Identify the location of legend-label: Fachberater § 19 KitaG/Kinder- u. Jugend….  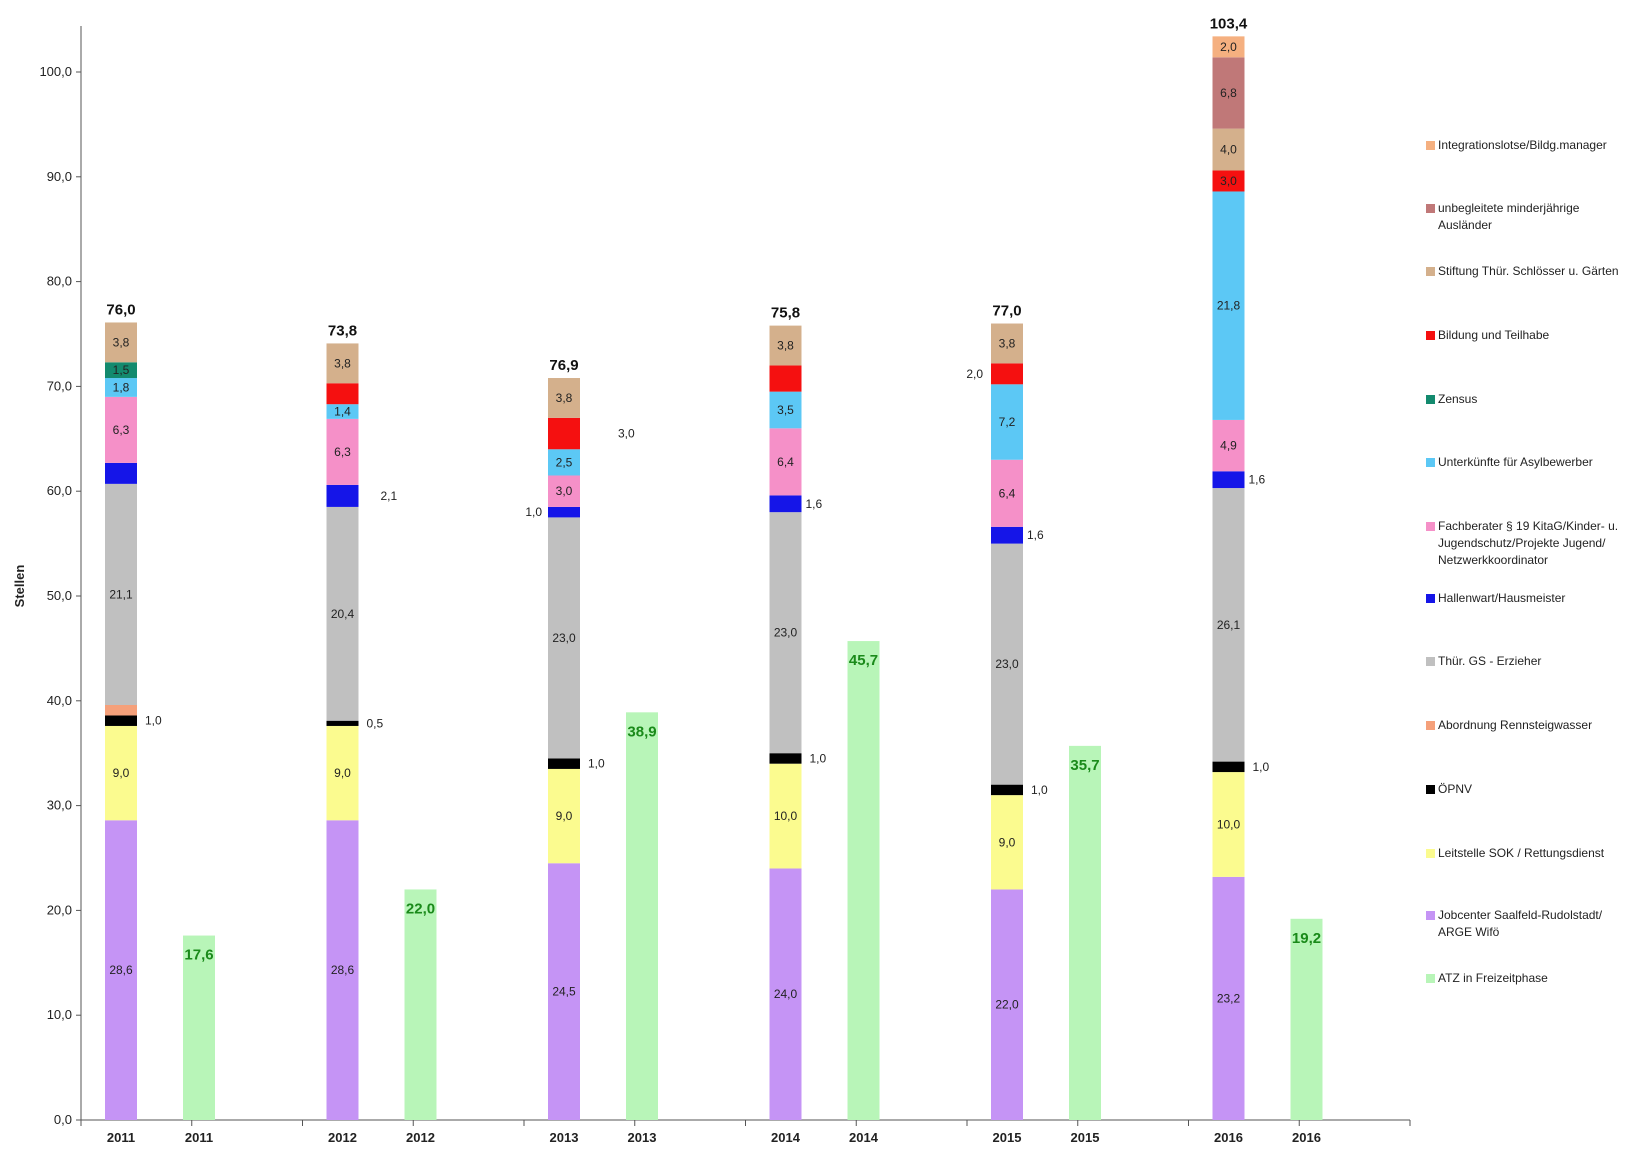
(1528, 543).